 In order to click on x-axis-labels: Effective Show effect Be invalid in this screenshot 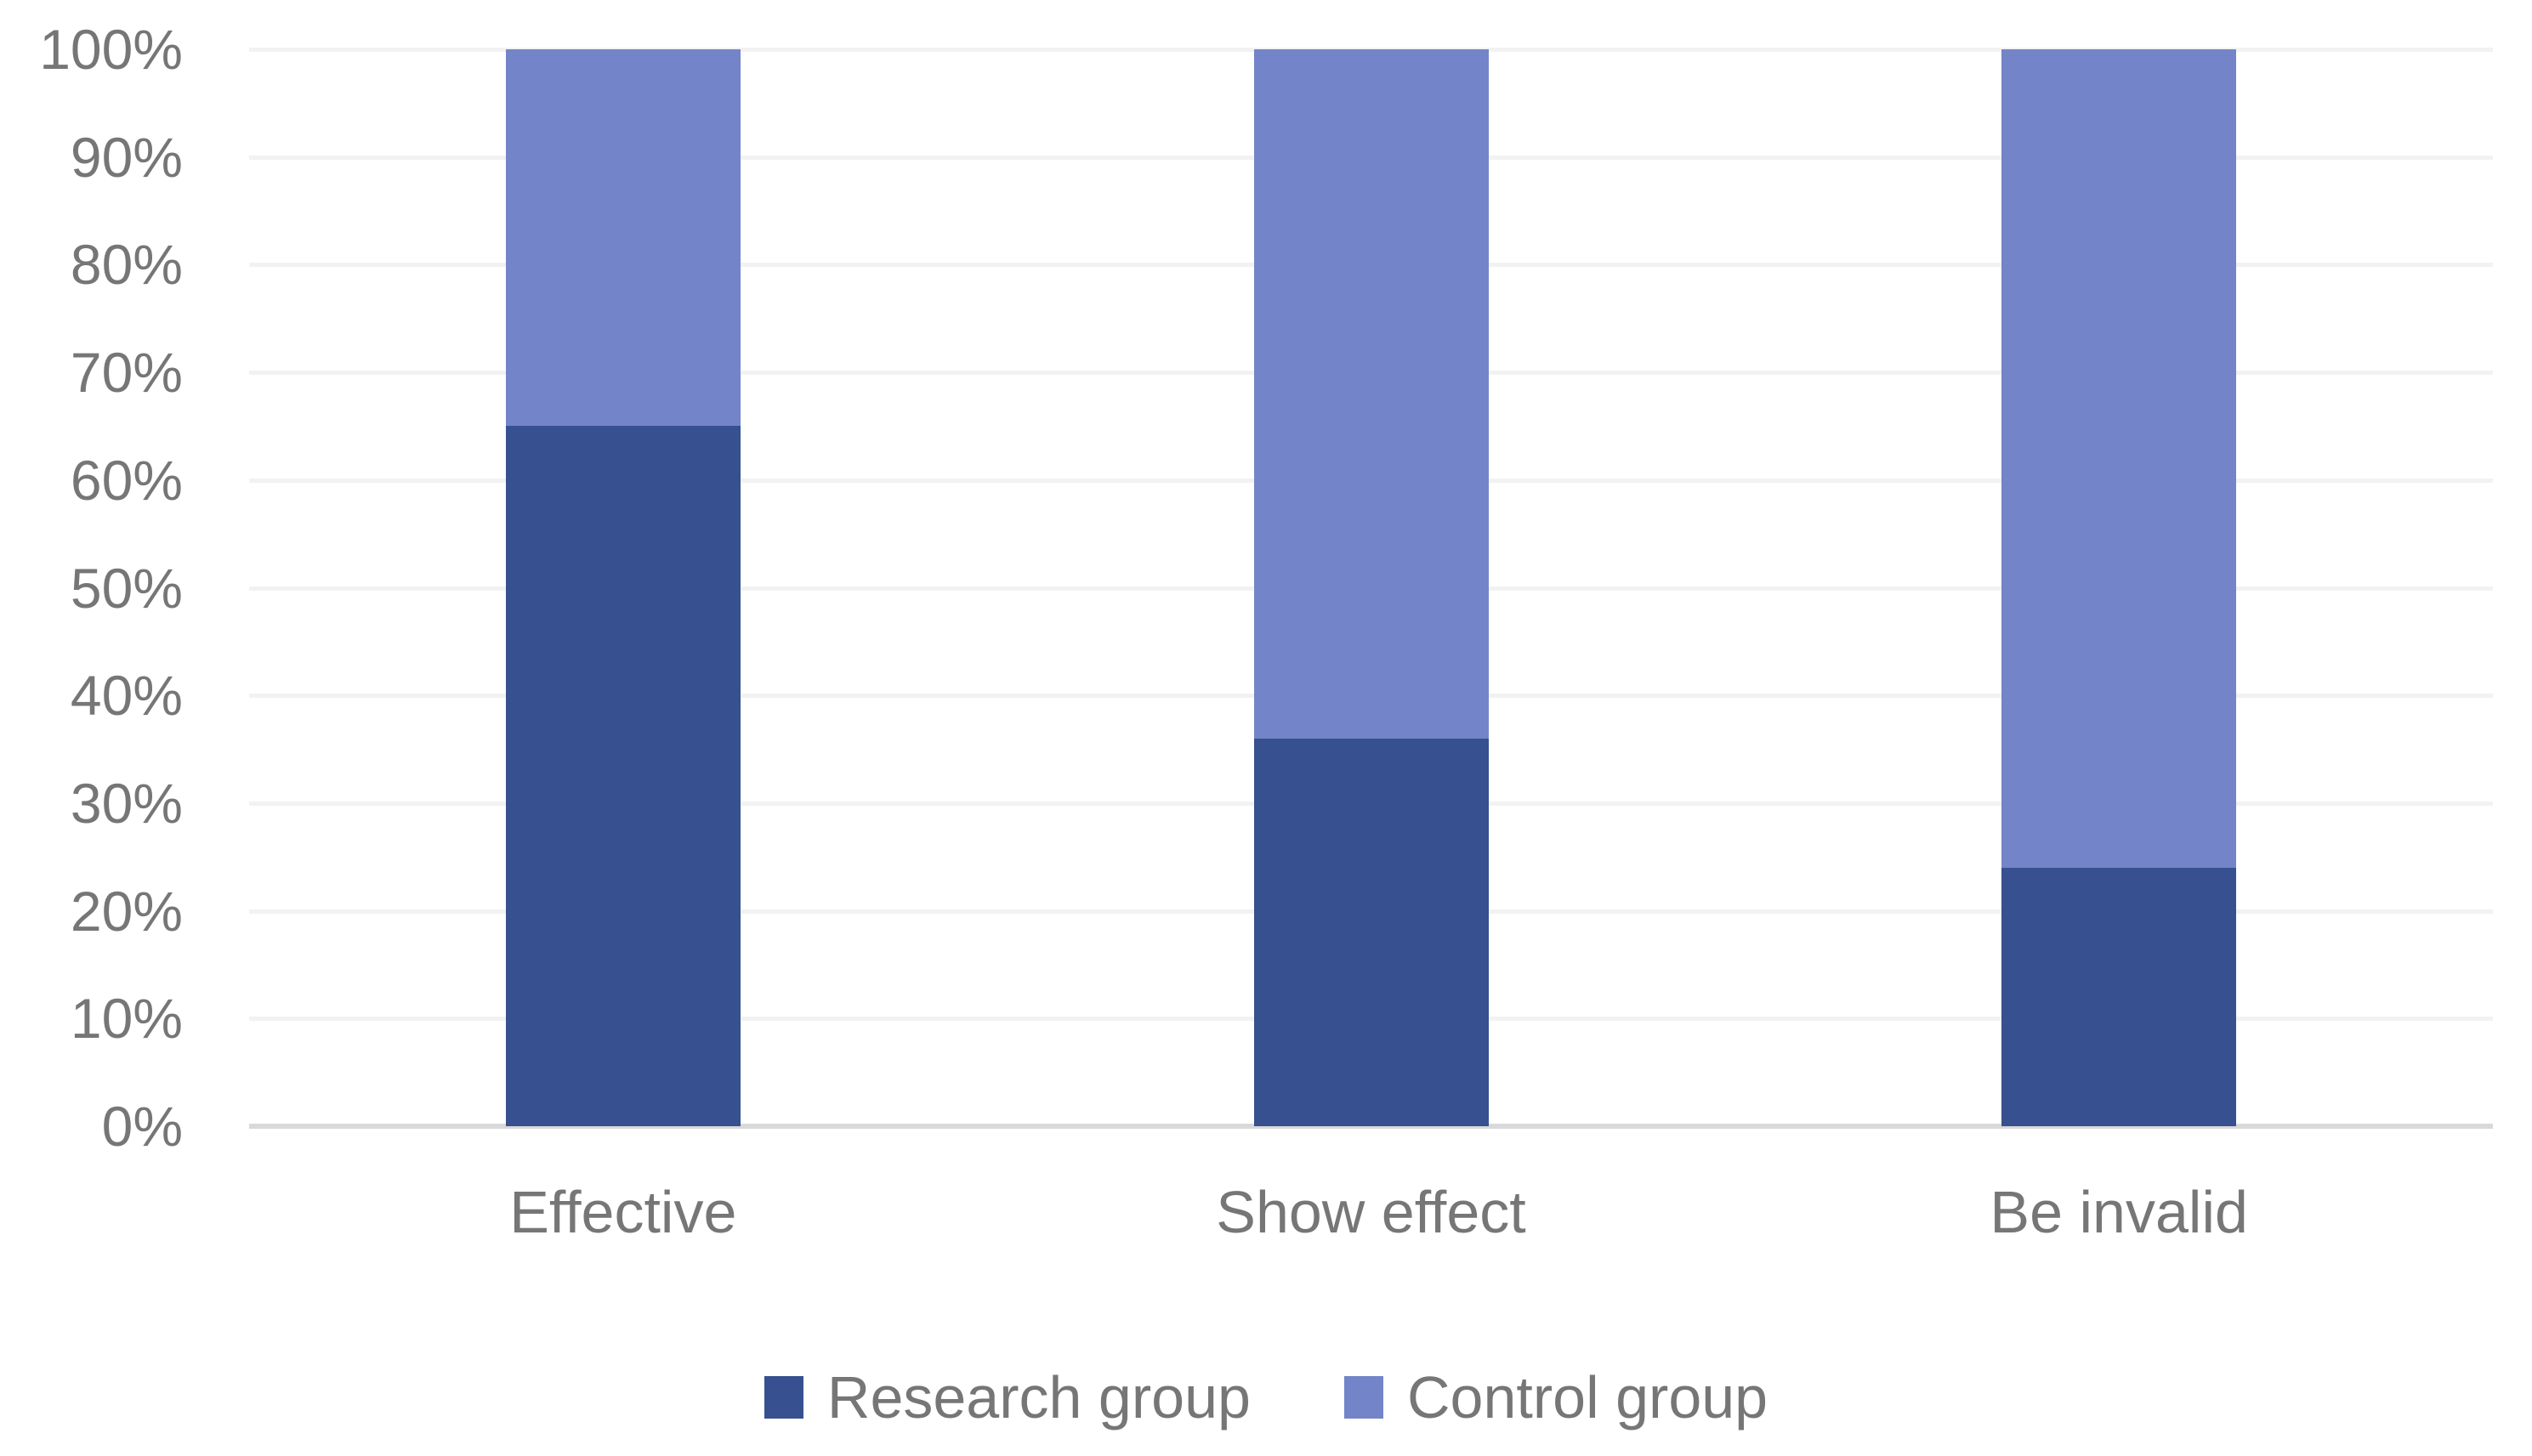, I will do `click(1371, 1212)`.